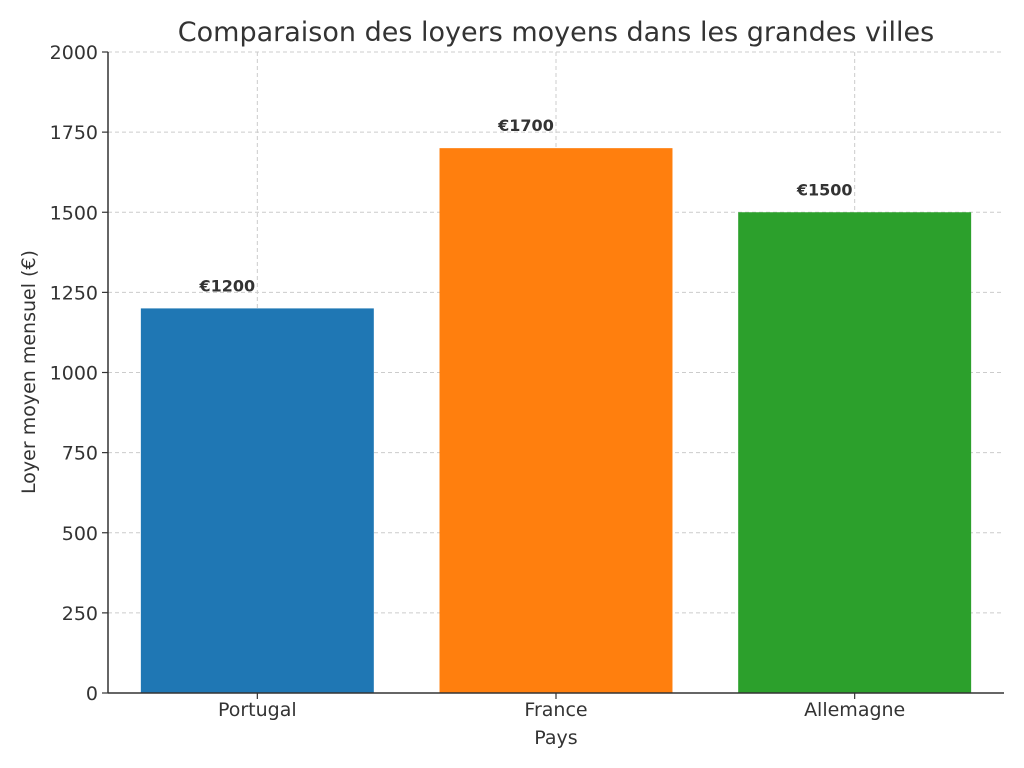  I want to click on y-tick-label: 1250, so click(74, 293).